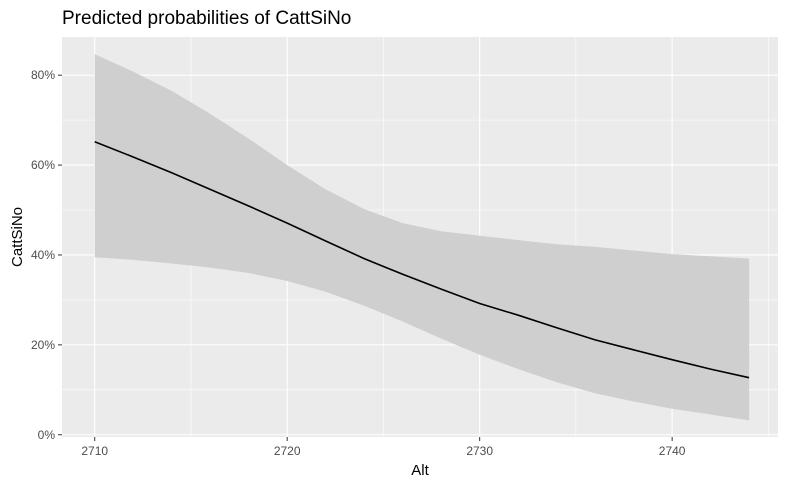  I want to click on x-tick-label: 2730, so click(479, 451).